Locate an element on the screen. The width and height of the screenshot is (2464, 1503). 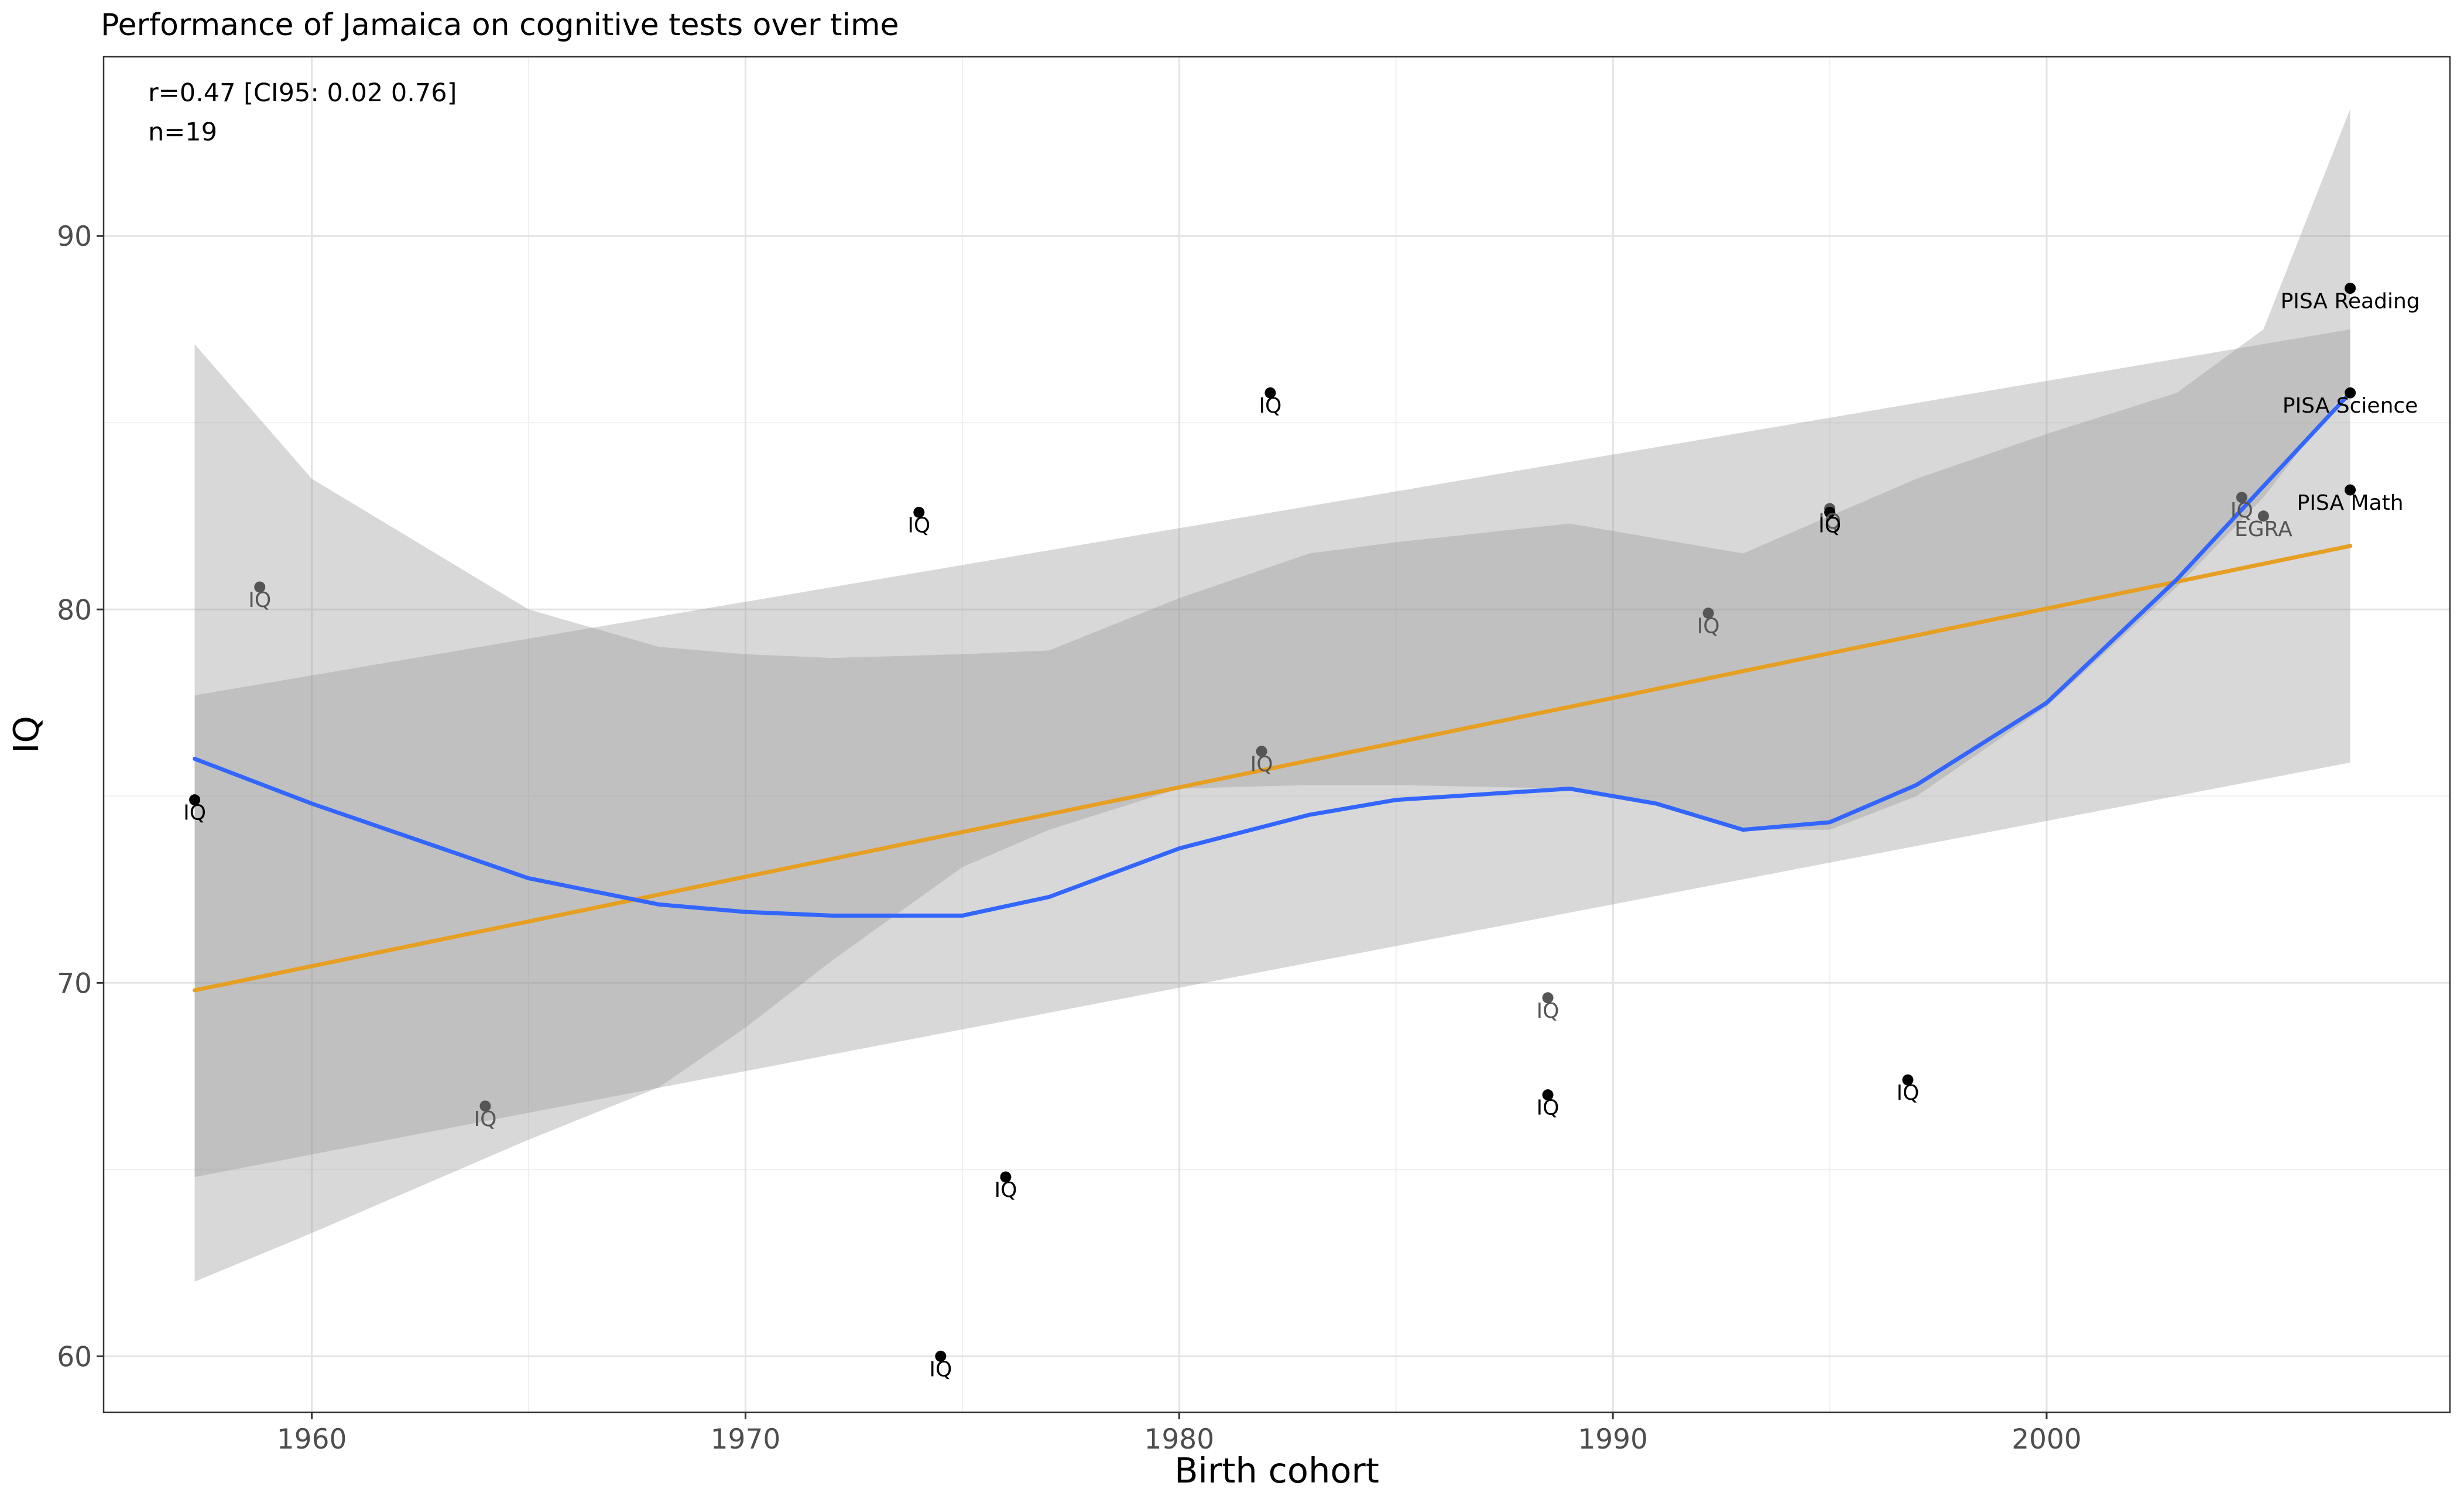
x-tick-label: 1980 is located at coordinates (1179, 1439).